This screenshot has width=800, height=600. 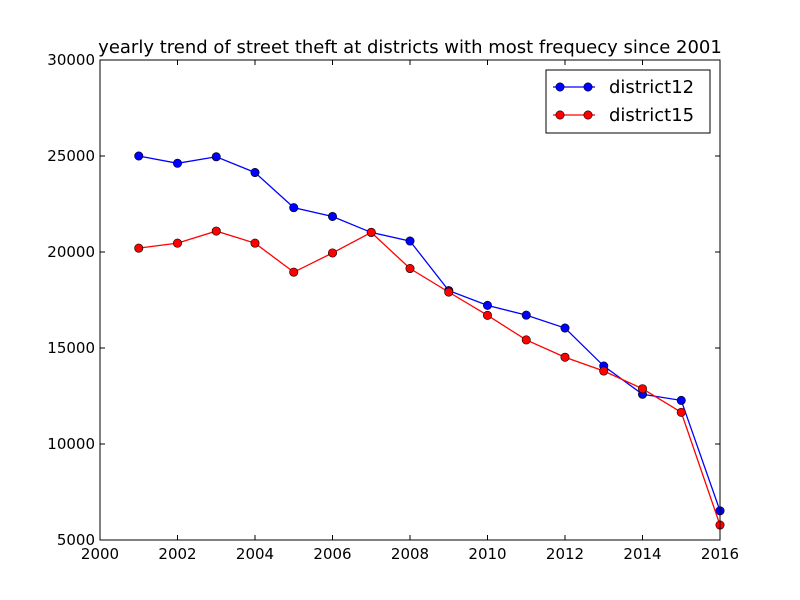 What do you see at coordinates (71, 252) in the screenshot?
I see `y-tick-label: 20000` at bounding box center [71, 252].